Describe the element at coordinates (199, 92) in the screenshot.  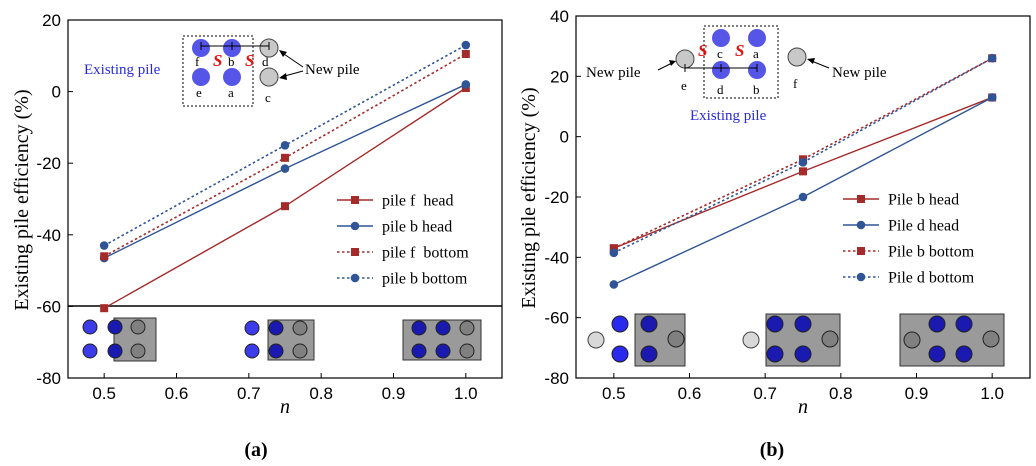
I see `pile-letter-e: e` at that location.